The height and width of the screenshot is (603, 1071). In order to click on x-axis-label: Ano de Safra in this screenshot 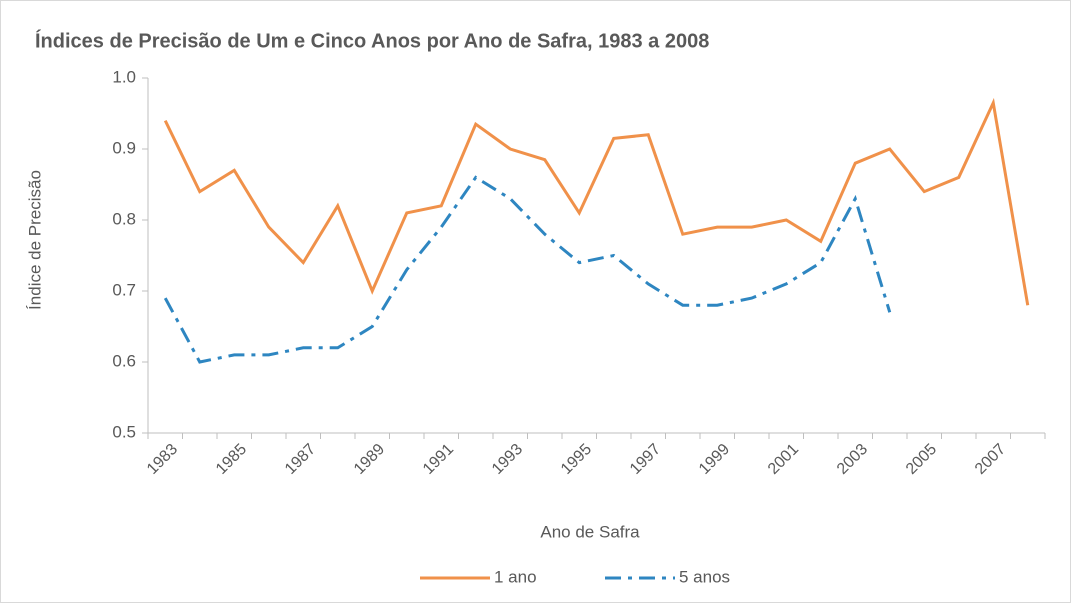, I will do `click(590, 531)`.